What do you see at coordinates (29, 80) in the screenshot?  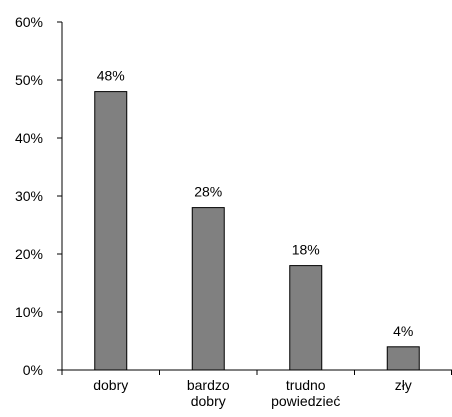 I see `y-tick-label: 50%` at bounding box center [29, 80].